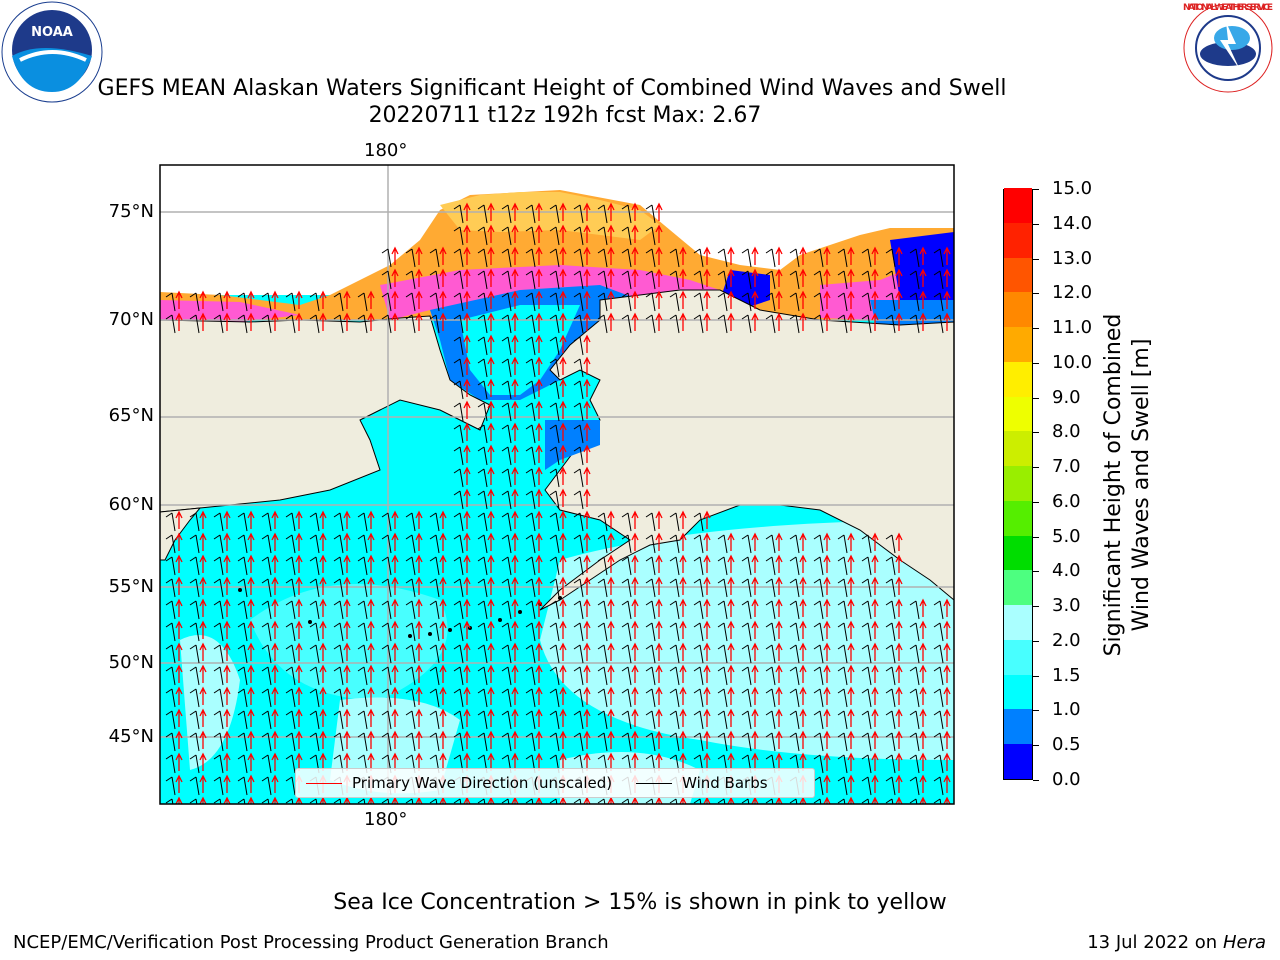 This screenshot has width=1280, height=960. What do you see at coordinates (1066, 745) in the screenshot?
I see `colorbar-tick-label: 0.5` at bounding box center [1066, 745].